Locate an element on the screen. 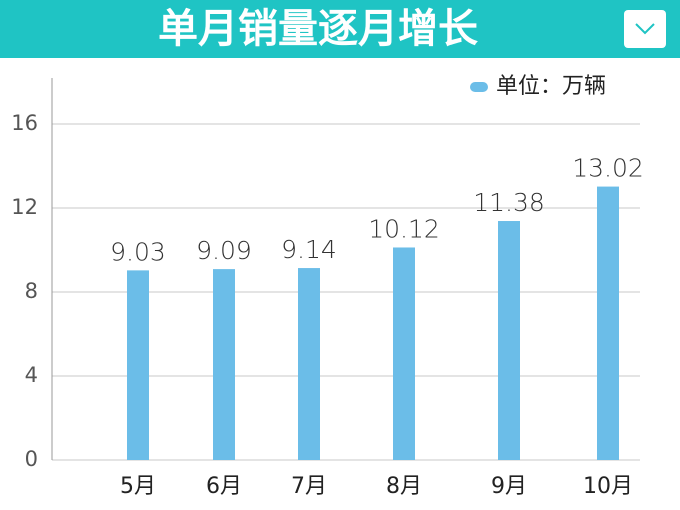 This screenshot has width=680, height=510. legend-label: 单位：万辆 is located at coordinates (551, 86).